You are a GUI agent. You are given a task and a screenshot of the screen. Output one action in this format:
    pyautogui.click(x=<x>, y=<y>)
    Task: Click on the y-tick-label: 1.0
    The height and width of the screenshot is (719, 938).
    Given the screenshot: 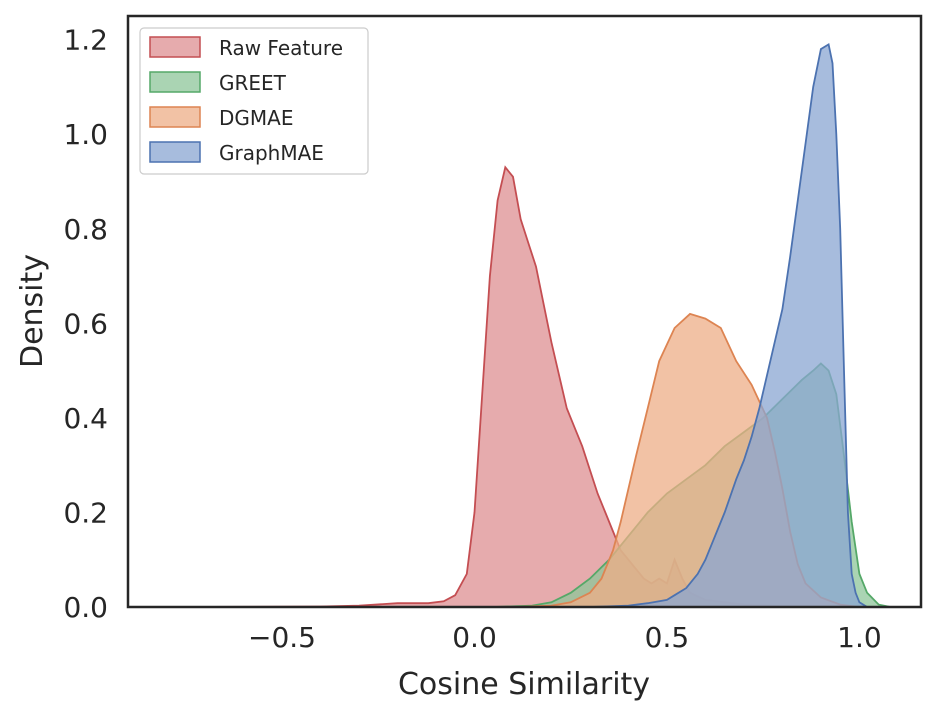 What is the action you would take?
    pyautogui.click(x=85, y=134)
    